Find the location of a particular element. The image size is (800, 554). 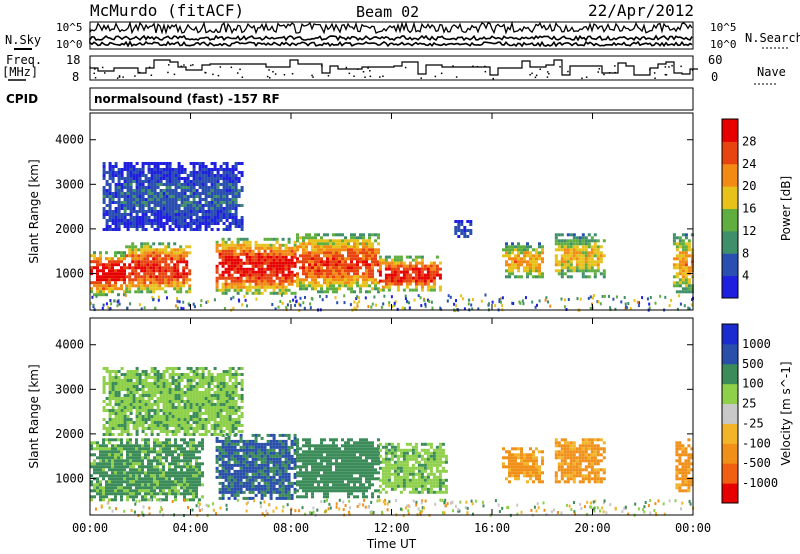

echo-region is located at coordinates (580, 256).